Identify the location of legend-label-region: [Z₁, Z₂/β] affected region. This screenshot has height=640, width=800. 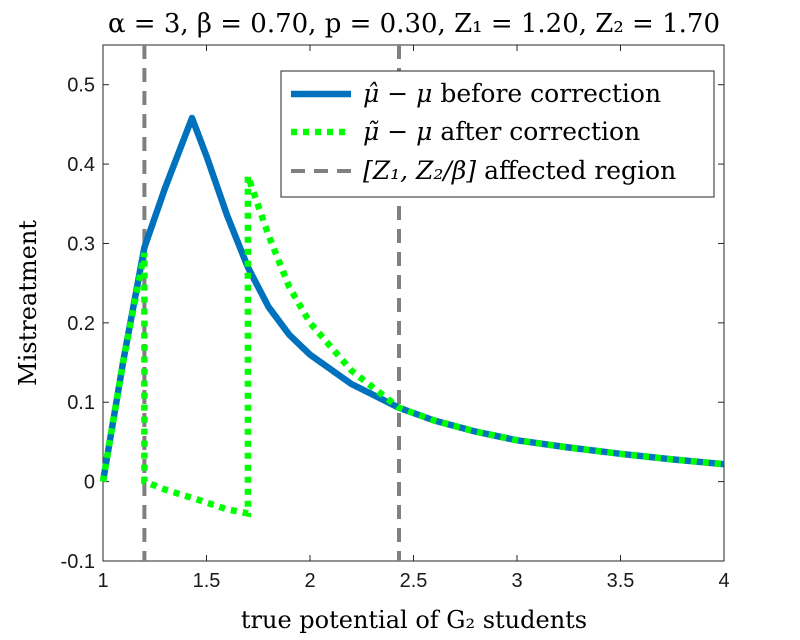
(519, 170).